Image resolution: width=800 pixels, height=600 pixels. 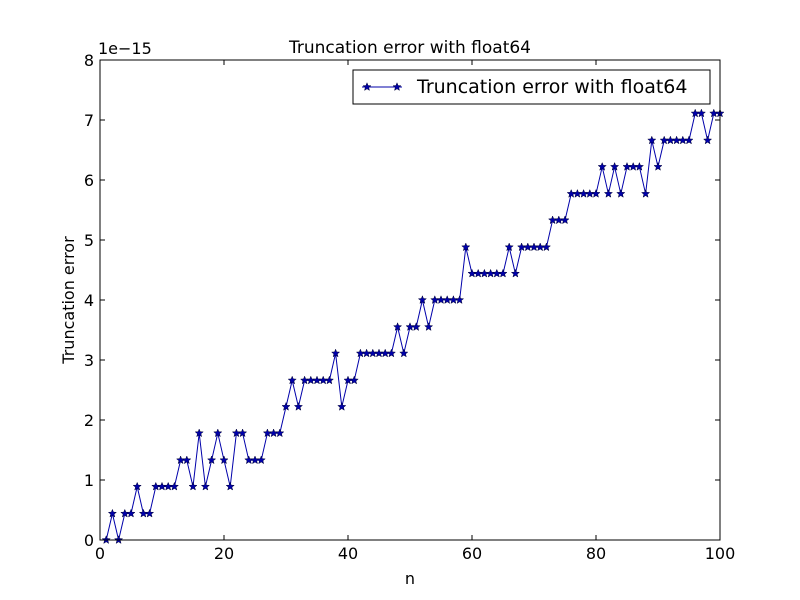 What do you see at coordinates (89, 480) in the screenshot?
I see `y-tick-label: 1` at bounding box center [89, 480].